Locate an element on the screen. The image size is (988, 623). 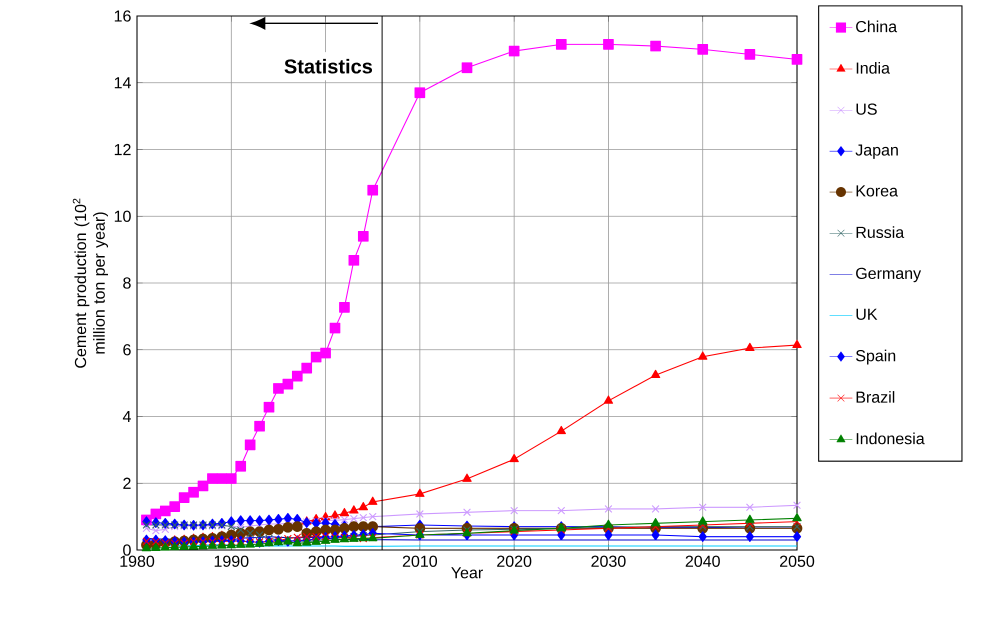
y-tick-label: 8 is located at coordinates (127, 283).